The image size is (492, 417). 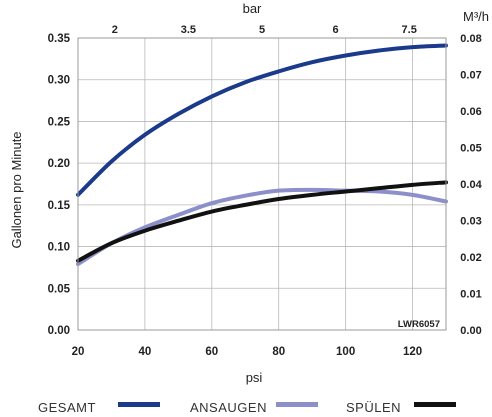 I want to click on x-tick-label: 80, so click(x=278, y=352).